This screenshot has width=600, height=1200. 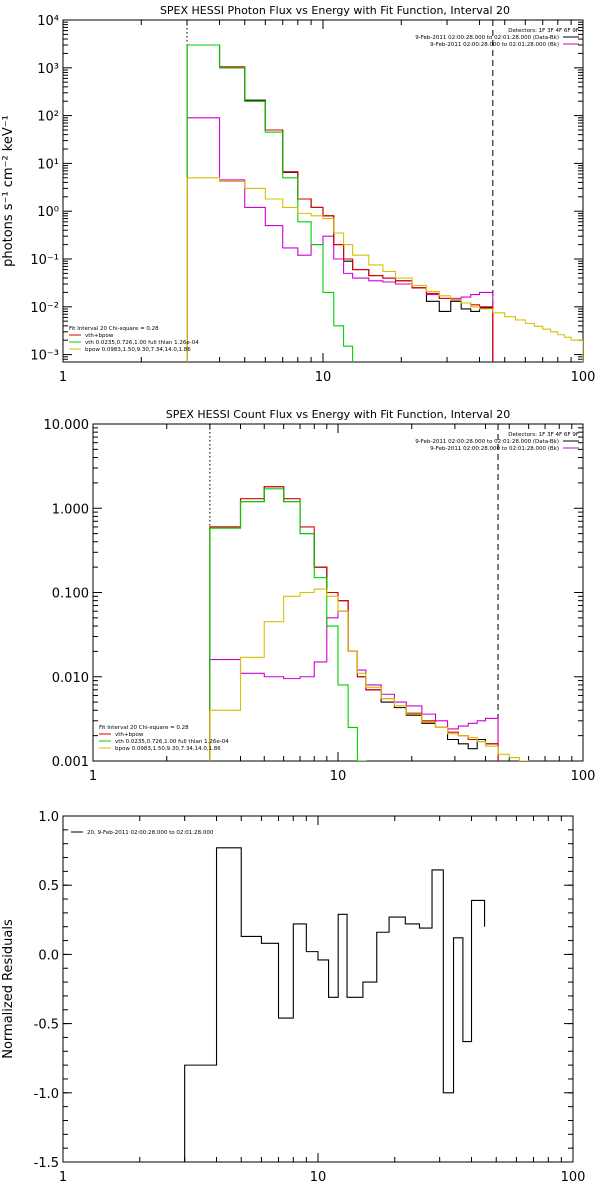 I want to click on y-tick-label: 10⁰, so click(x=48, y=212).